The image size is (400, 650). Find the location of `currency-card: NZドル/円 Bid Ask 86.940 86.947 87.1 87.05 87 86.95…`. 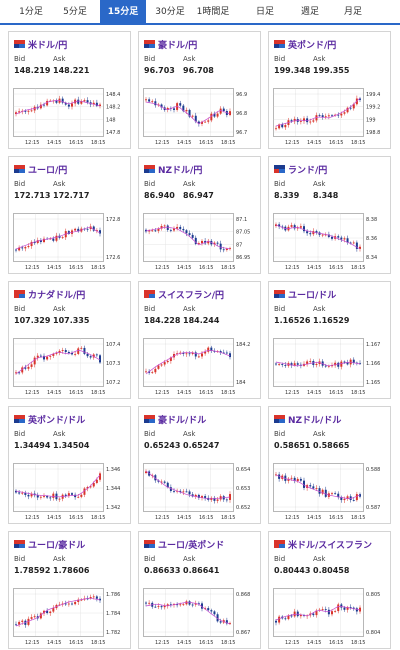

currency-card: NZドル/円 Bid Ask 86.940 86.947 87.1 87.05 87 86.95… is located at coordinates (199, 215).